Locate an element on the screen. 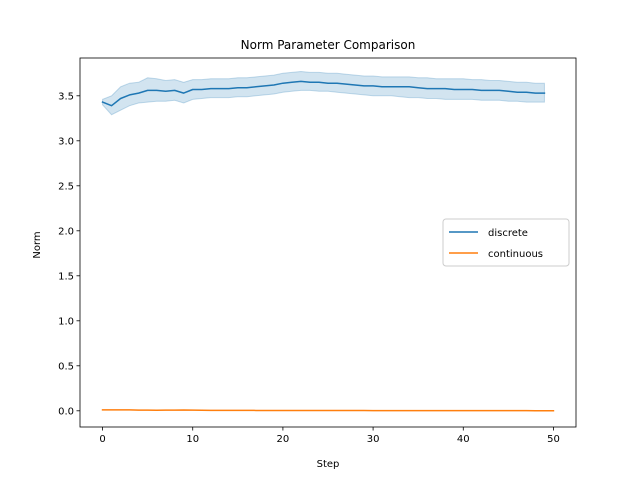 The image size is (640, 485). y-tick-label: 0.0 is located at coordinates (66, 411).